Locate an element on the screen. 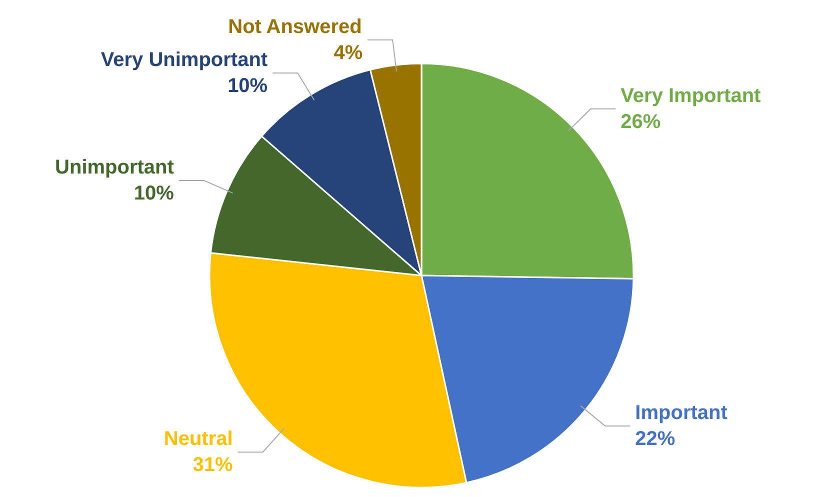 Image resolution: width=837 pixels, height=497 pixels. slice-label: Very Unimportant is located at coordinates (184, 59).